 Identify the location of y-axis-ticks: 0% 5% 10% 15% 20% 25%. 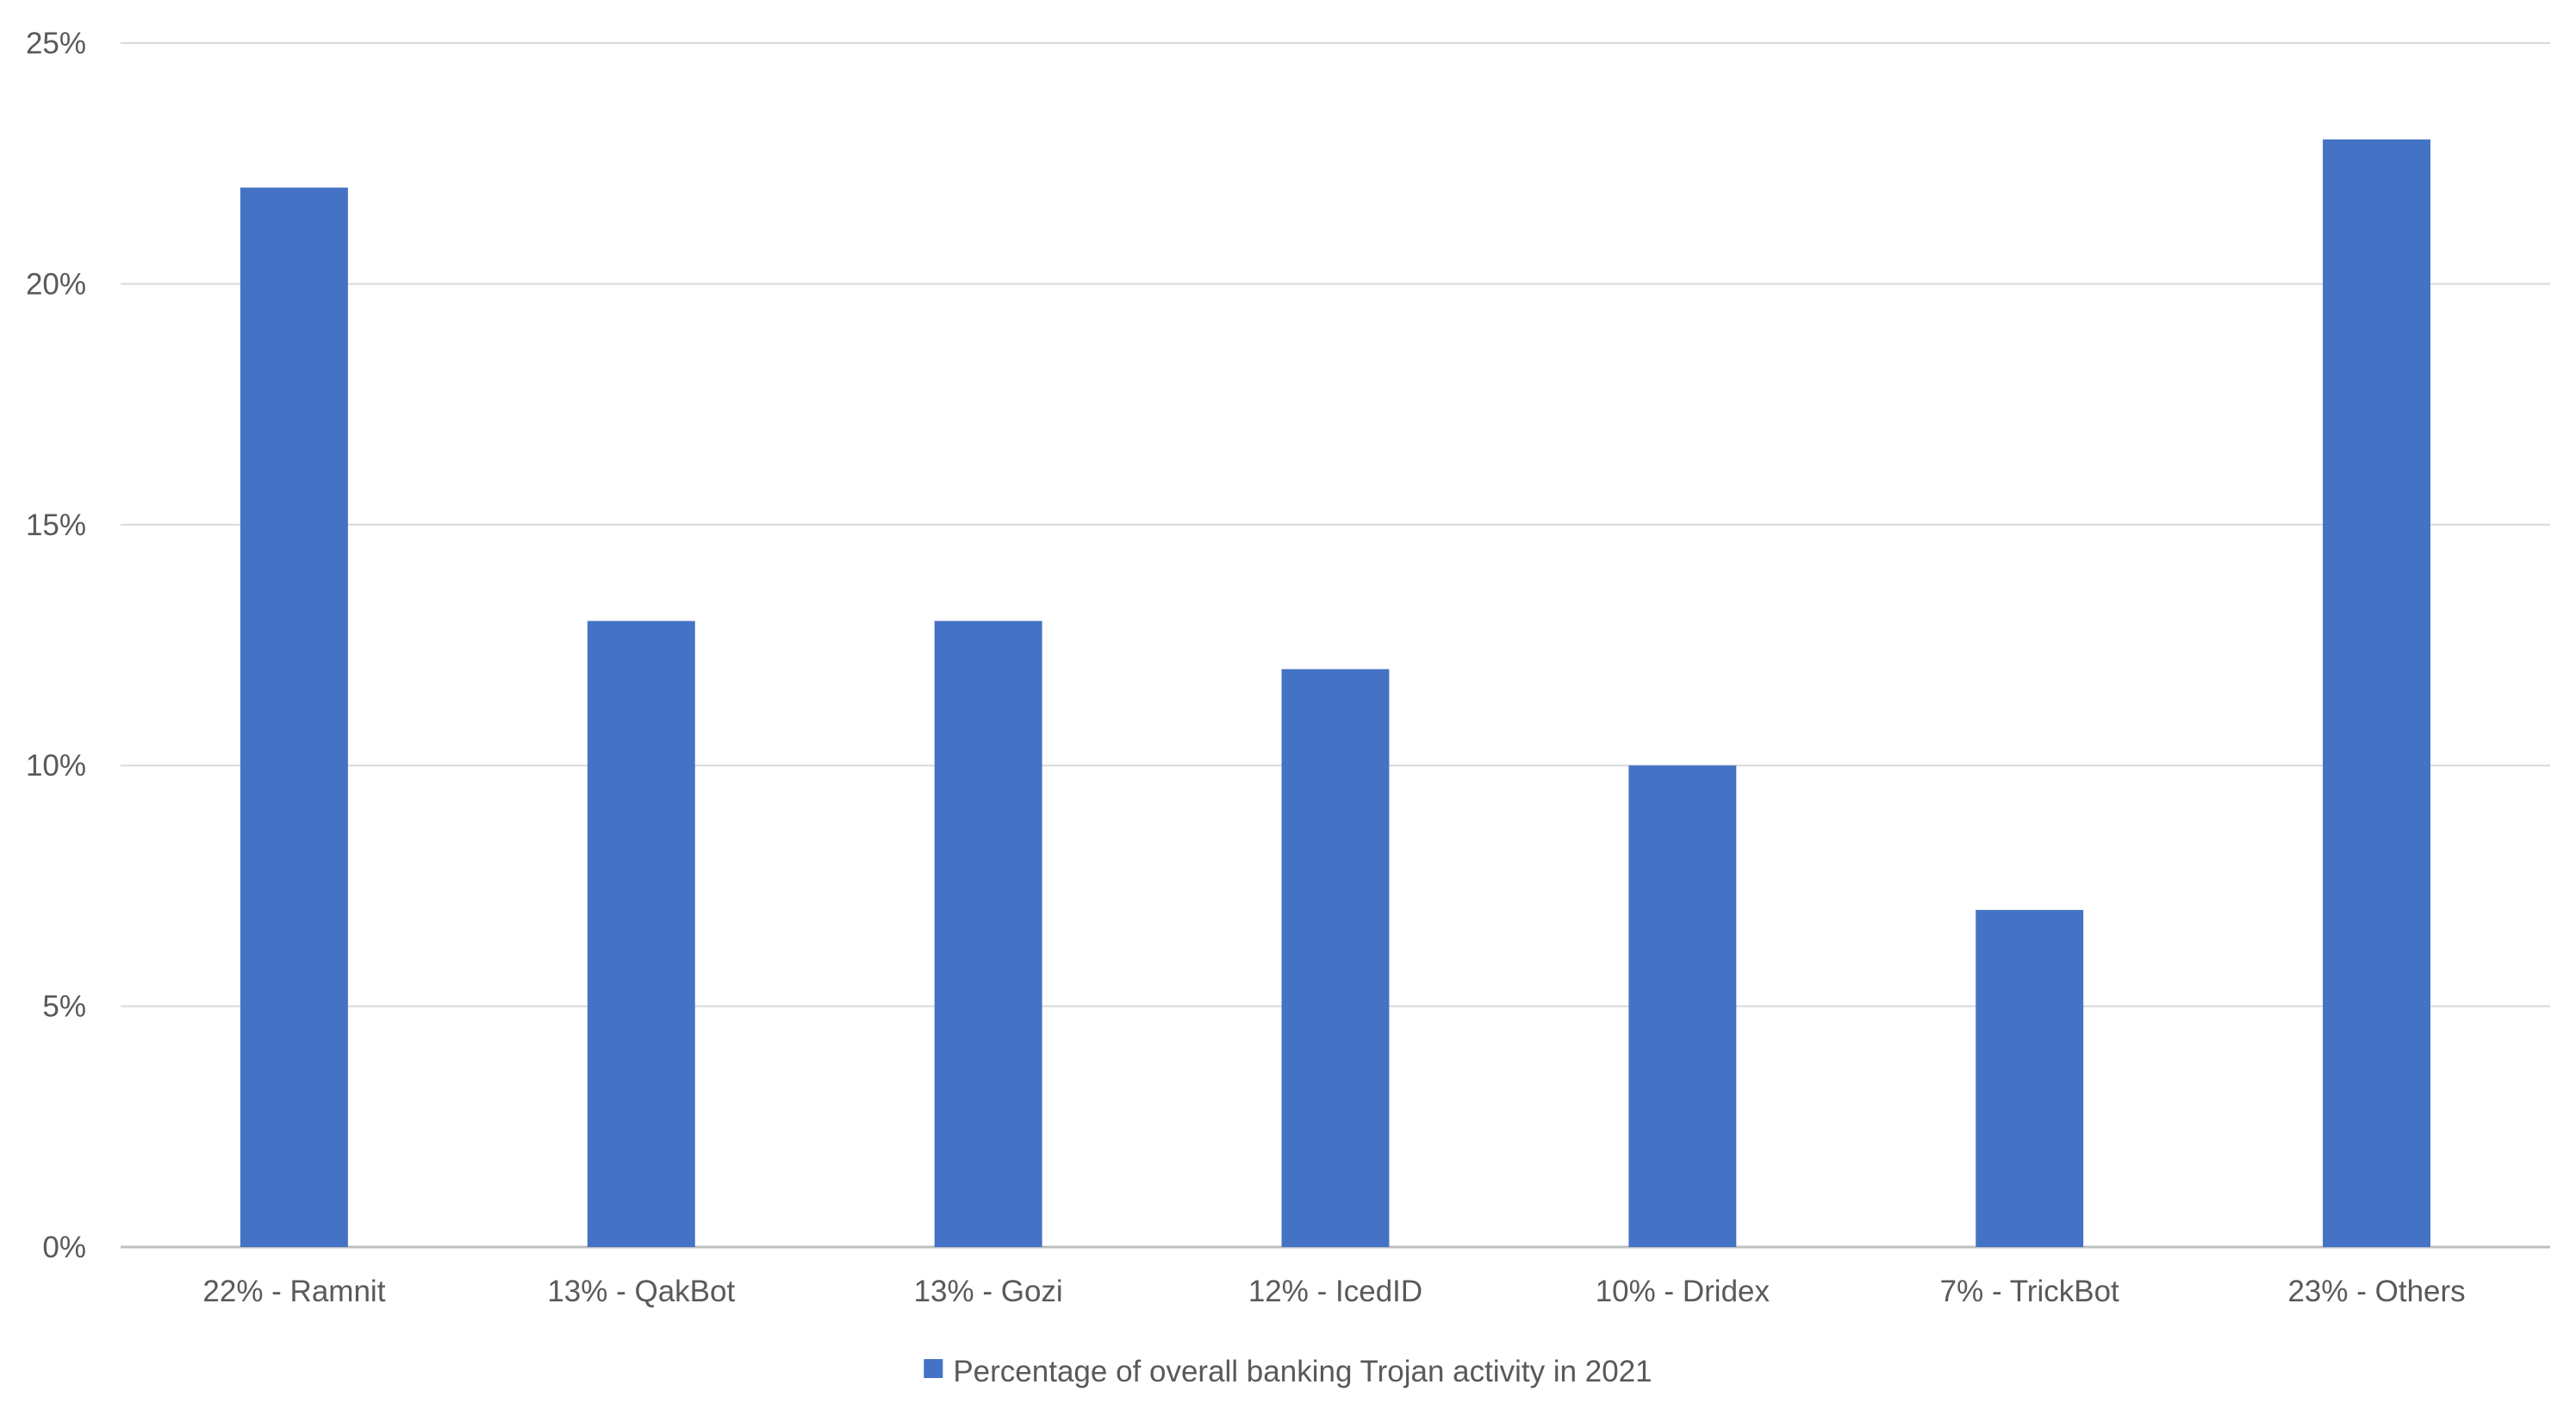
(56, 646).